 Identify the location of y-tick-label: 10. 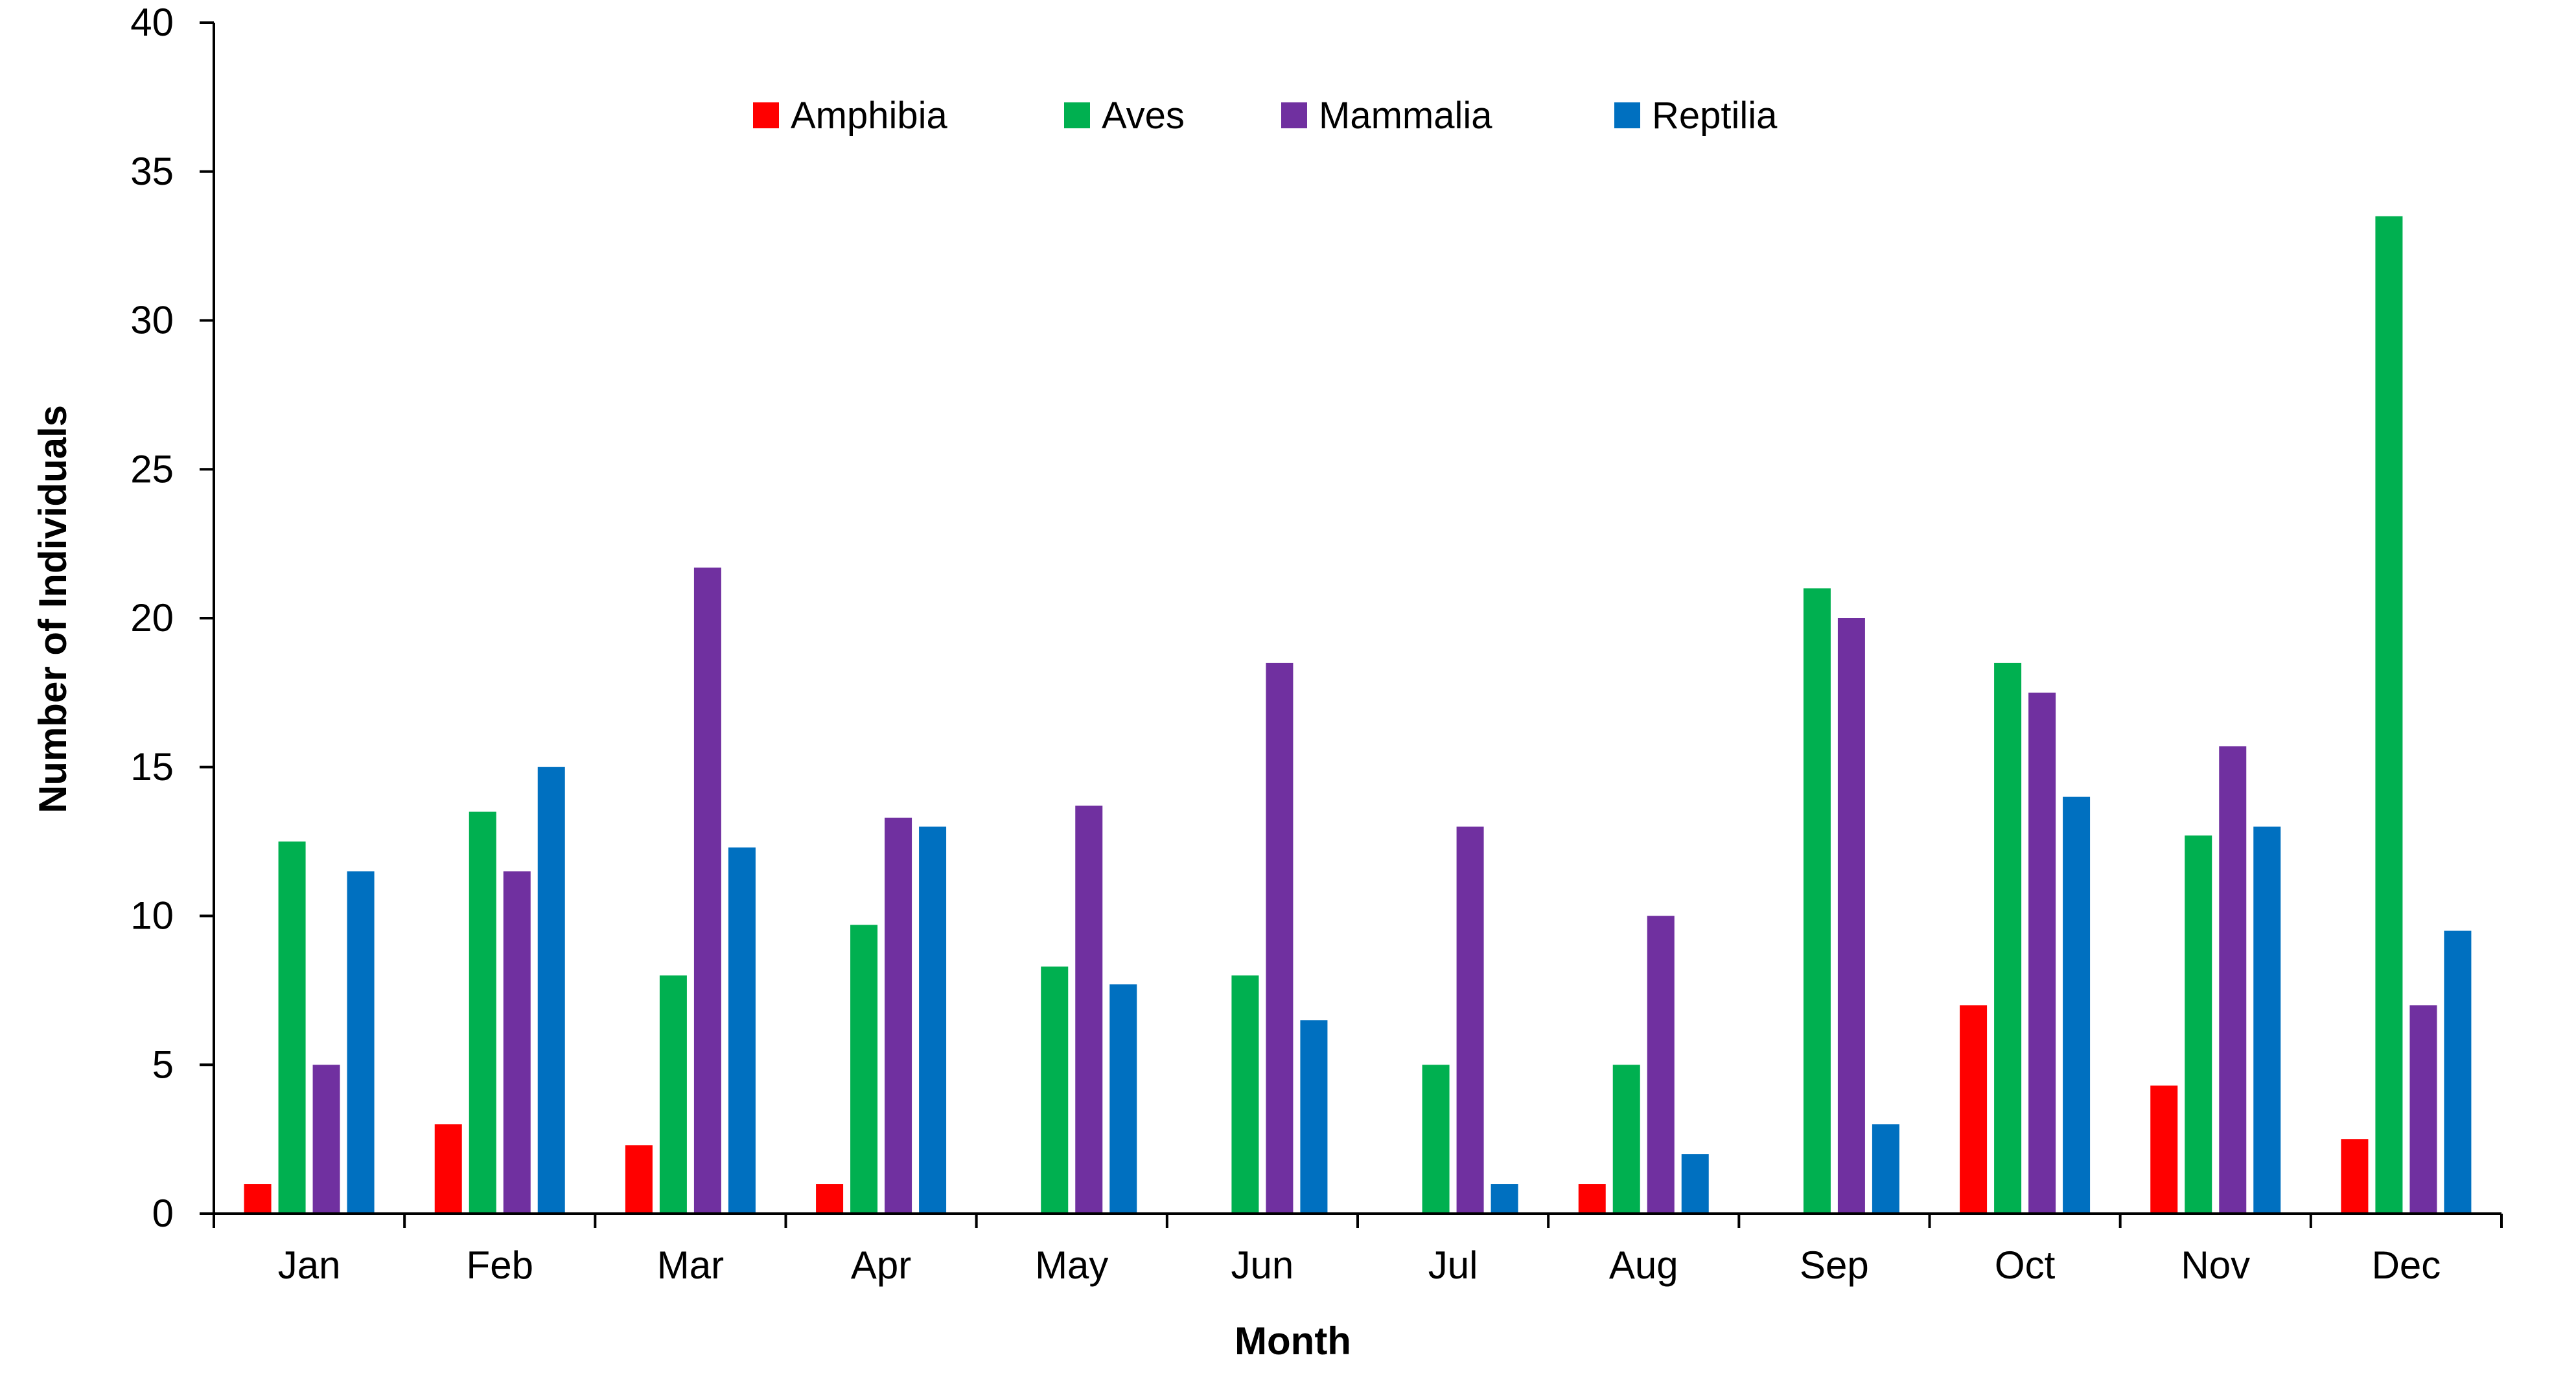
(152, 916).